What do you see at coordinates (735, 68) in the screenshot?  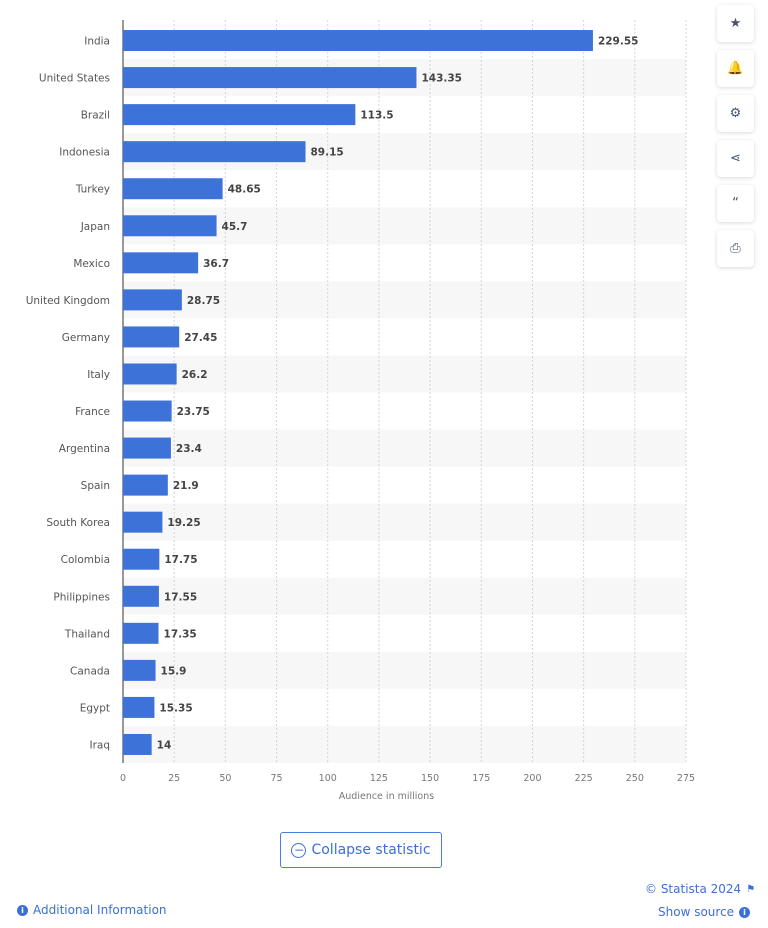 I see `bell-button: 🔔` at bounding box center [735, 68].